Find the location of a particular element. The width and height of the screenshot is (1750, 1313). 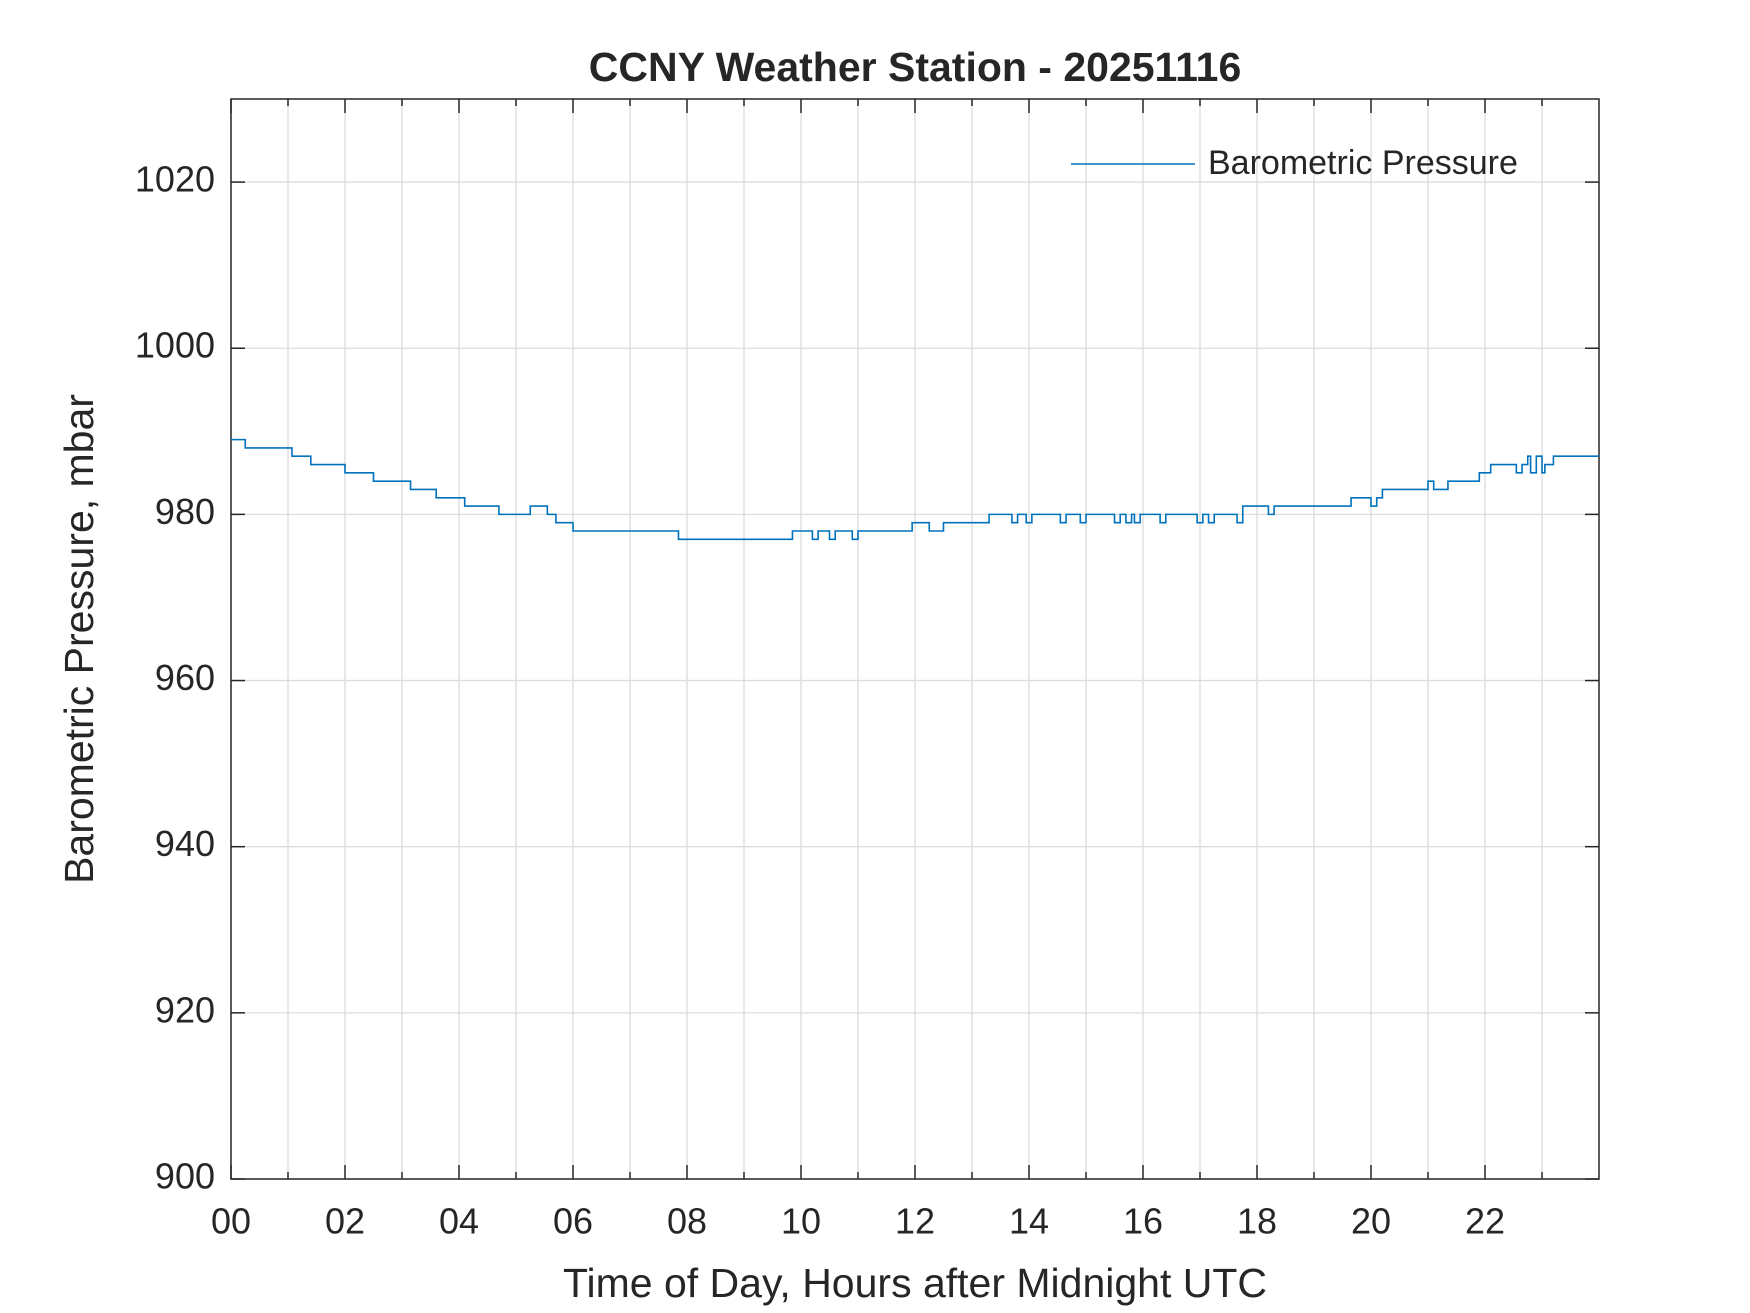

x-tick-label: 08 is located at coordinates (687, 1221).